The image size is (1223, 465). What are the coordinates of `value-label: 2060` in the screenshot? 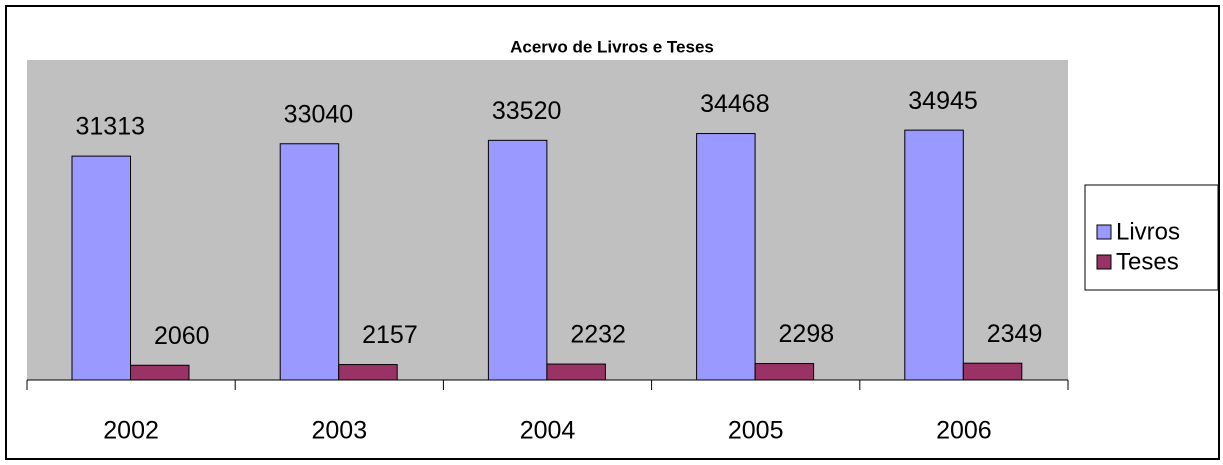 It's located at (182, 336).